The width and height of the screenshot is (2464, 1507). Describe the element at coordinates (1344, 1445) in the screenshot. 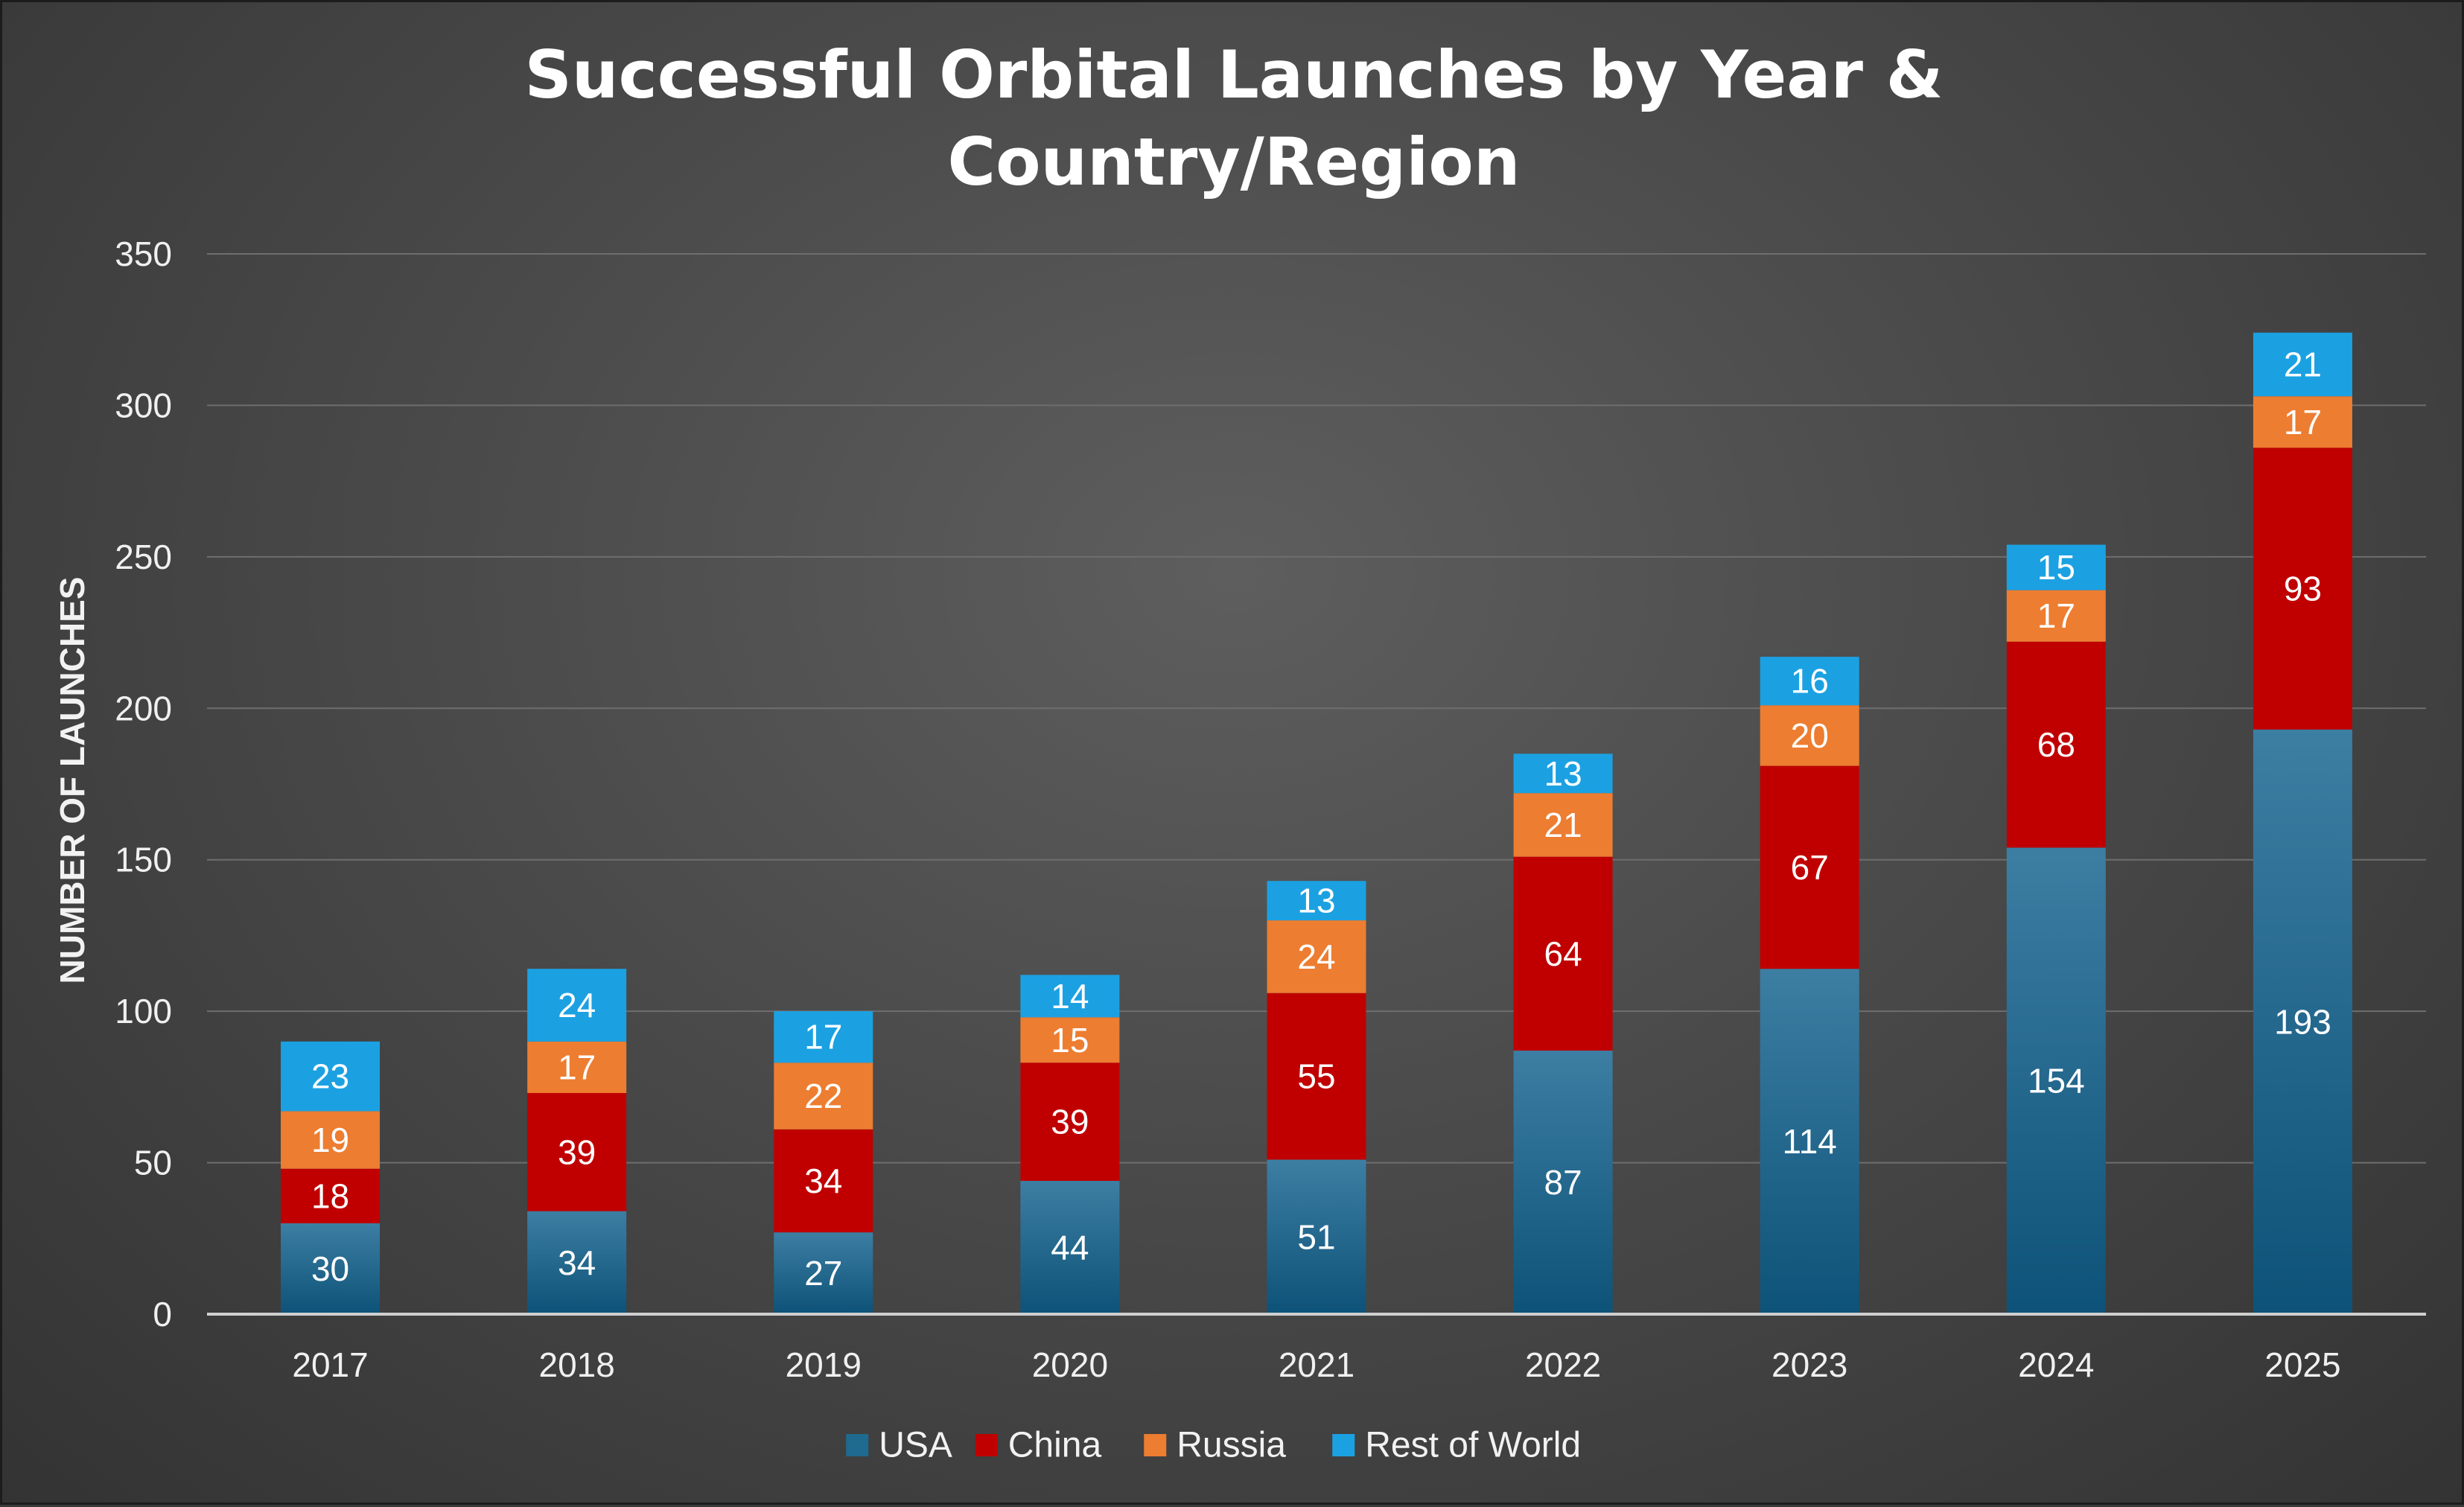

I see `legend-swatch-rest-of-world` at that location.